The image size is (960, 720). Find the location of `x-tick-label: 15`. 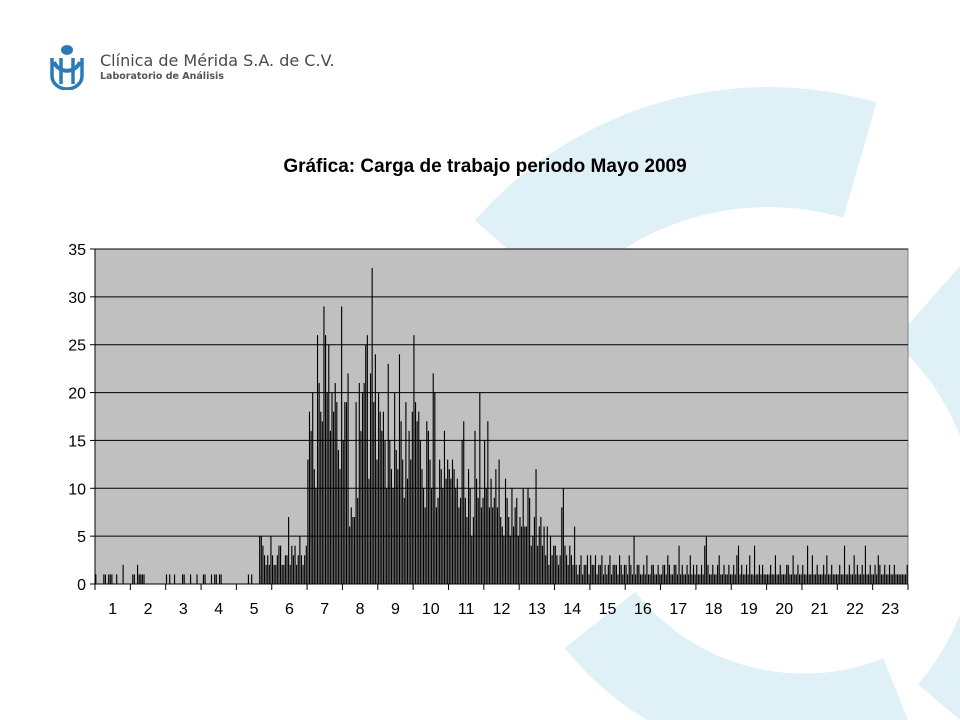

x-tick-label: 15 is located at coordinates (608, 609).